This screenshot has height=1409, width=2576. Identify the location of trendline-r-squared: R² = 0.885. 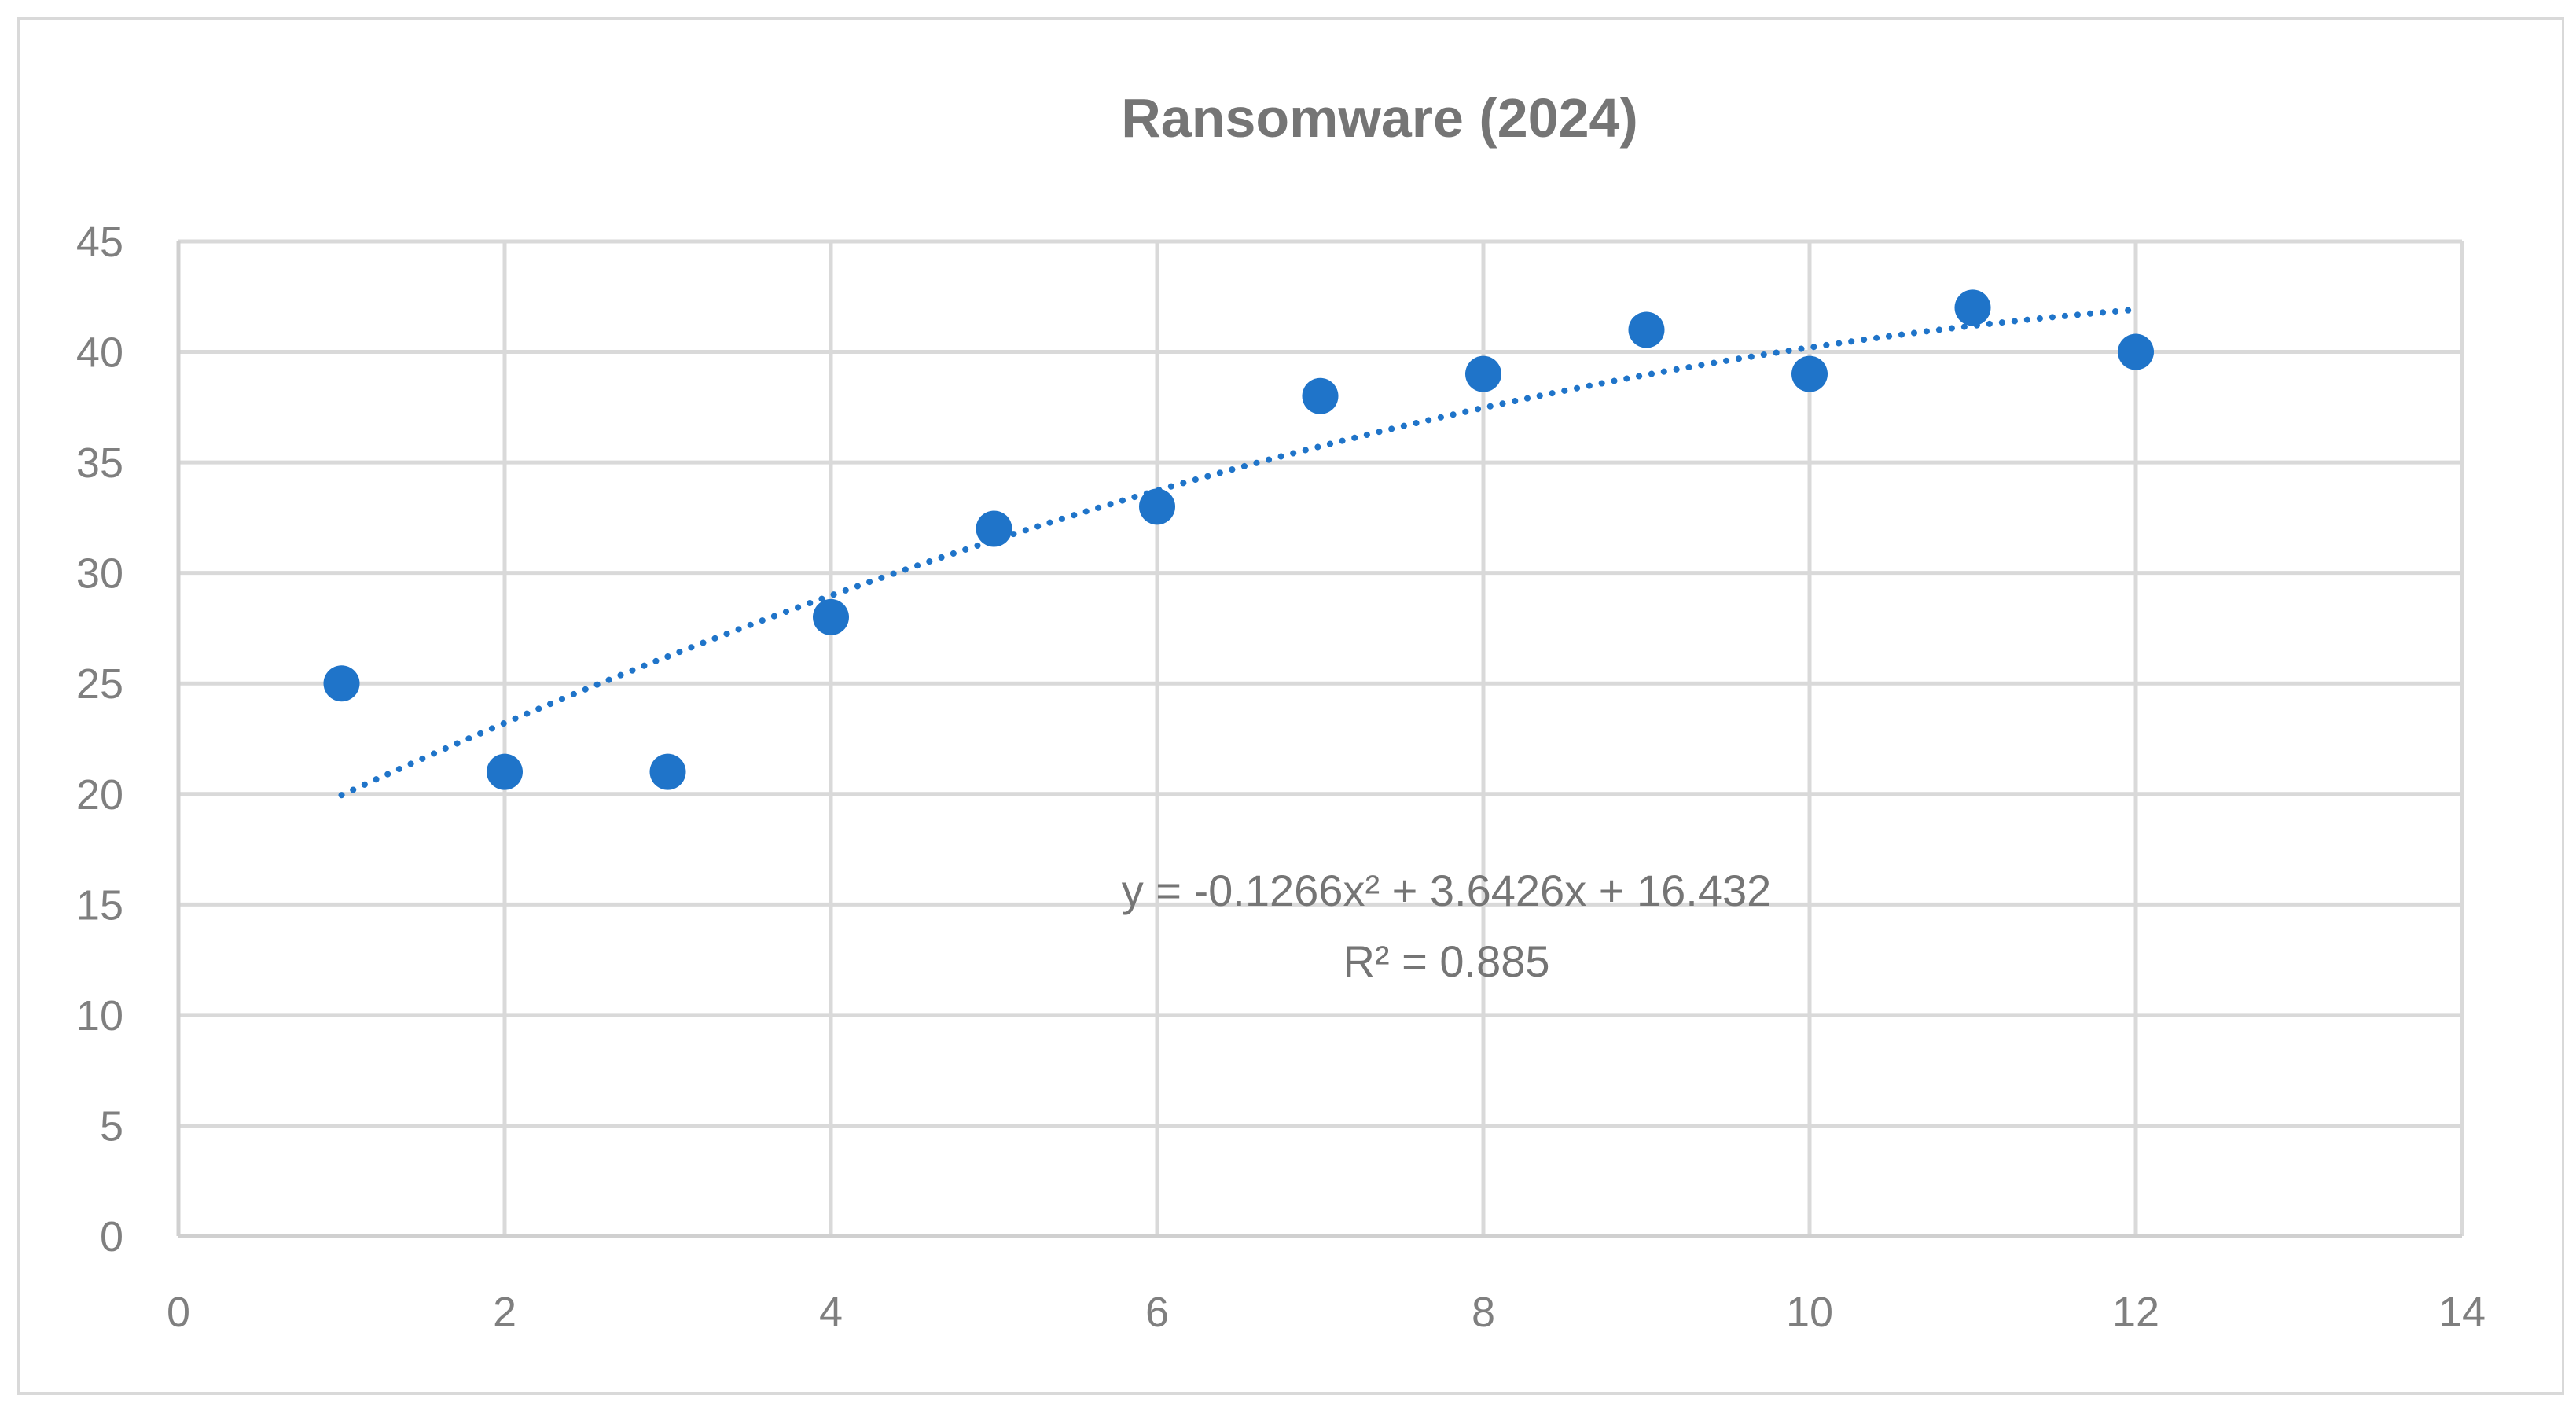
(1446, 961).